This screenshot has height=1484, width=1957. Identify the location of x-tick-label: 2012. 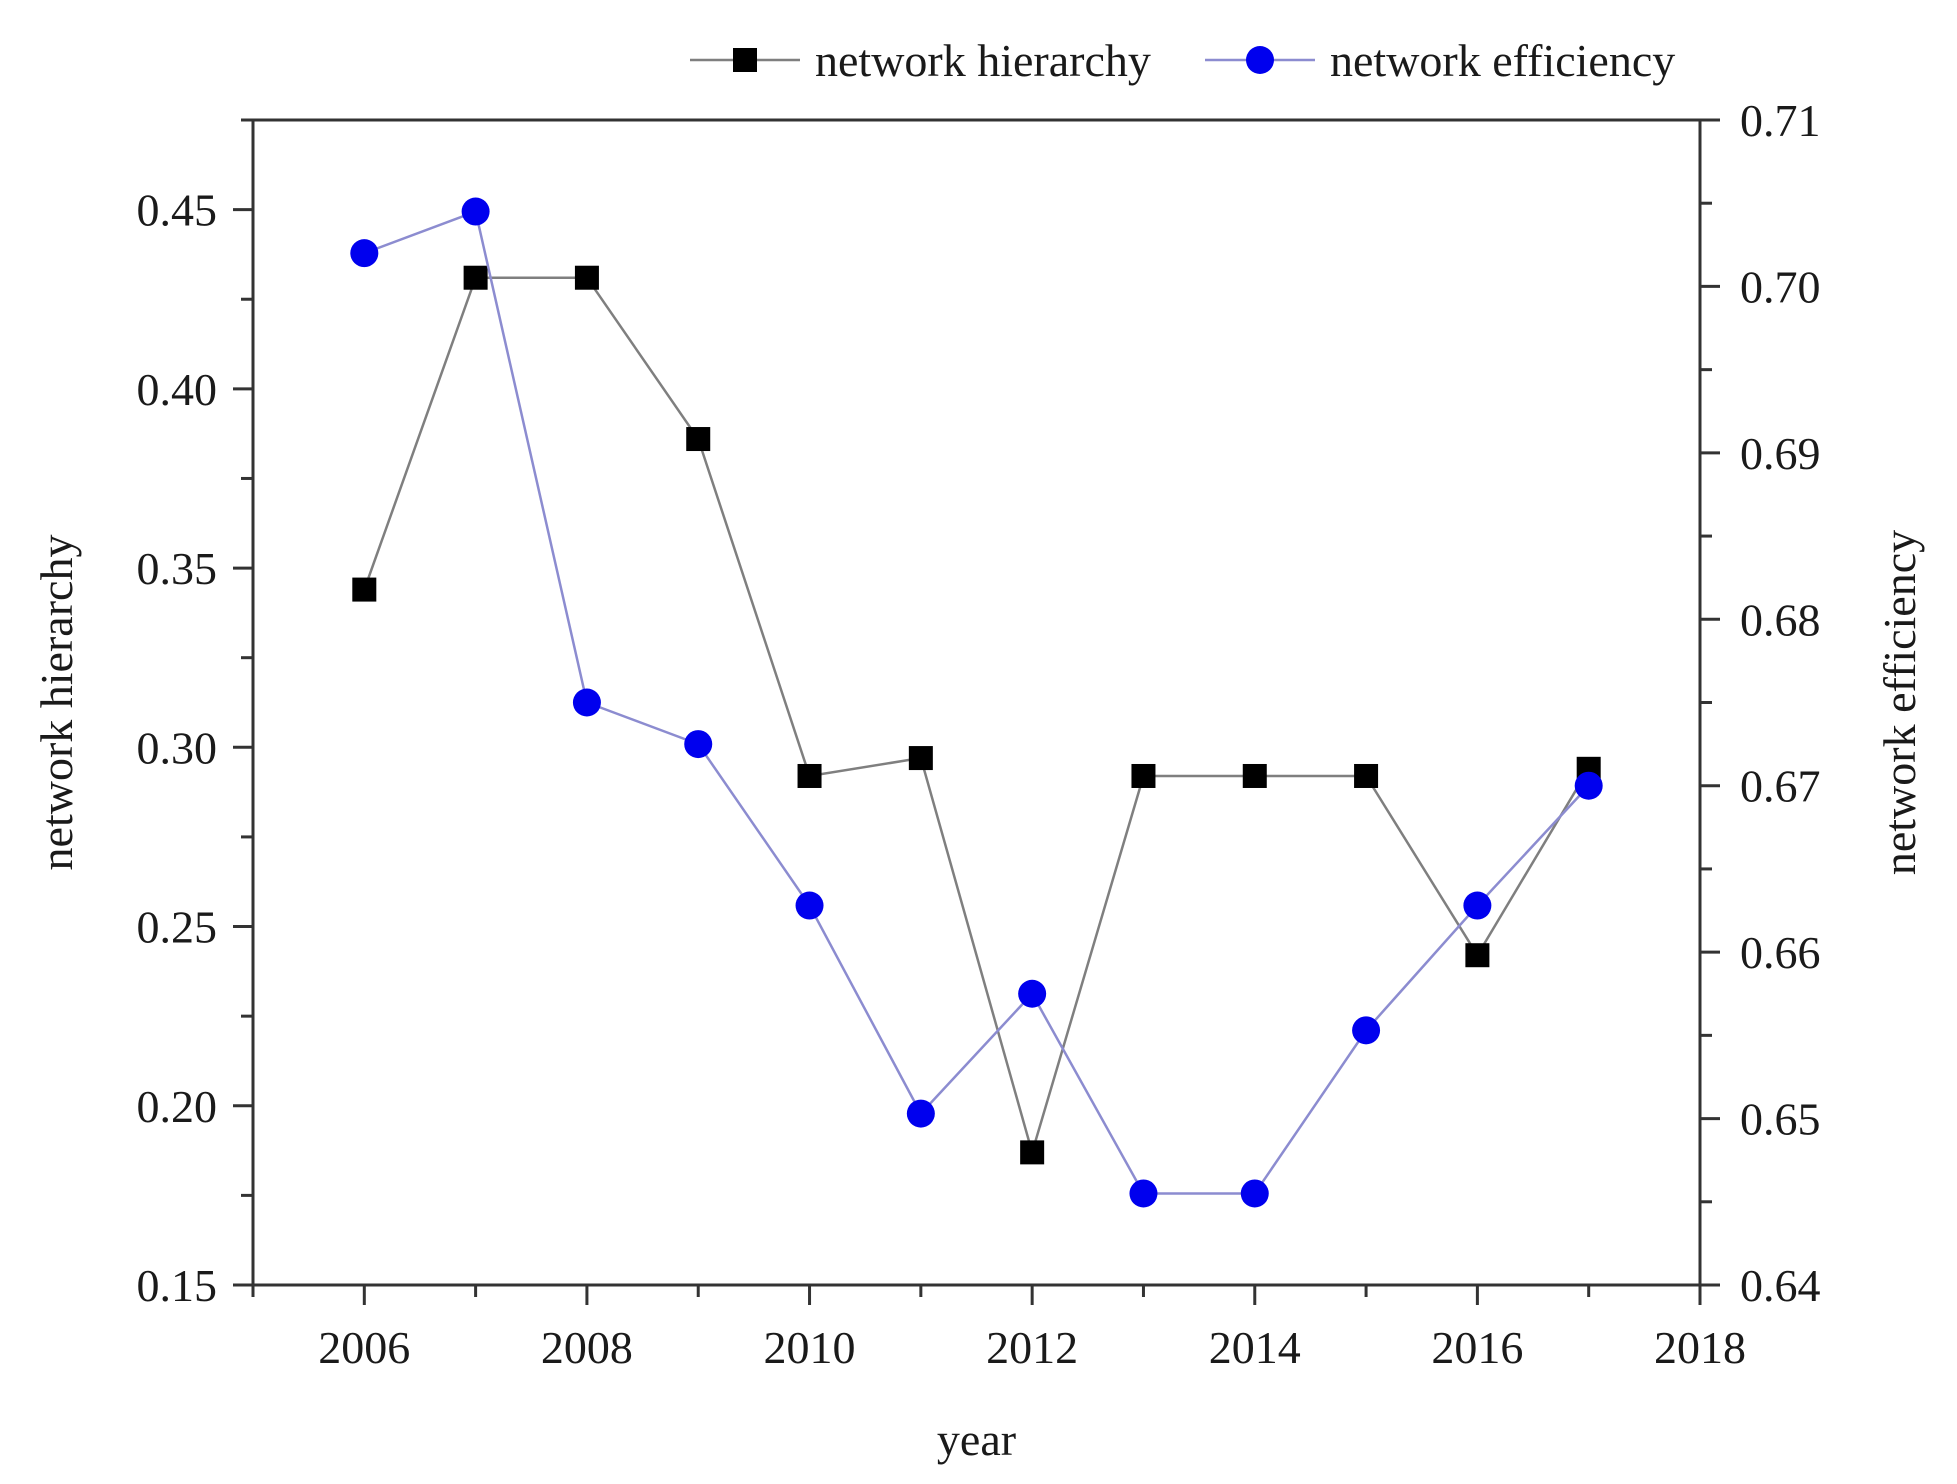
(1032, 1347).